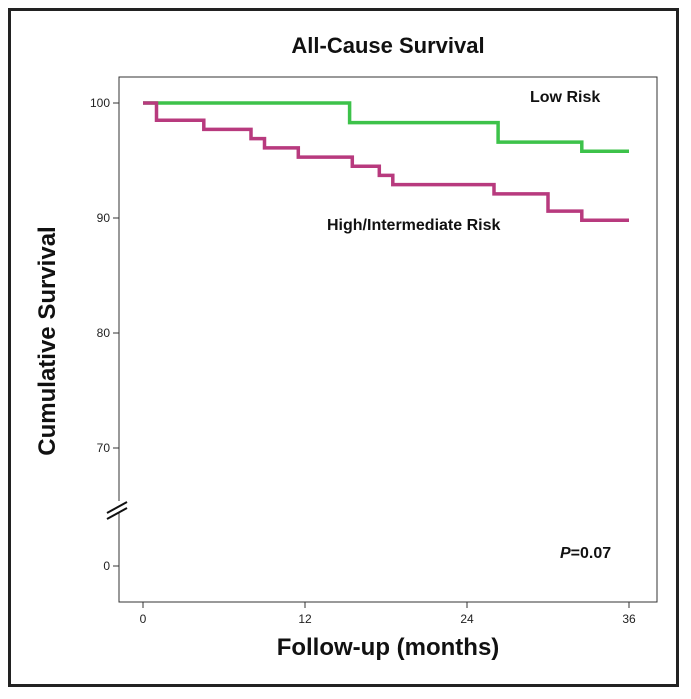 The height and width of the screenshot is (699, 691). I want to click on series-line-low-risk, so click(386, 127).